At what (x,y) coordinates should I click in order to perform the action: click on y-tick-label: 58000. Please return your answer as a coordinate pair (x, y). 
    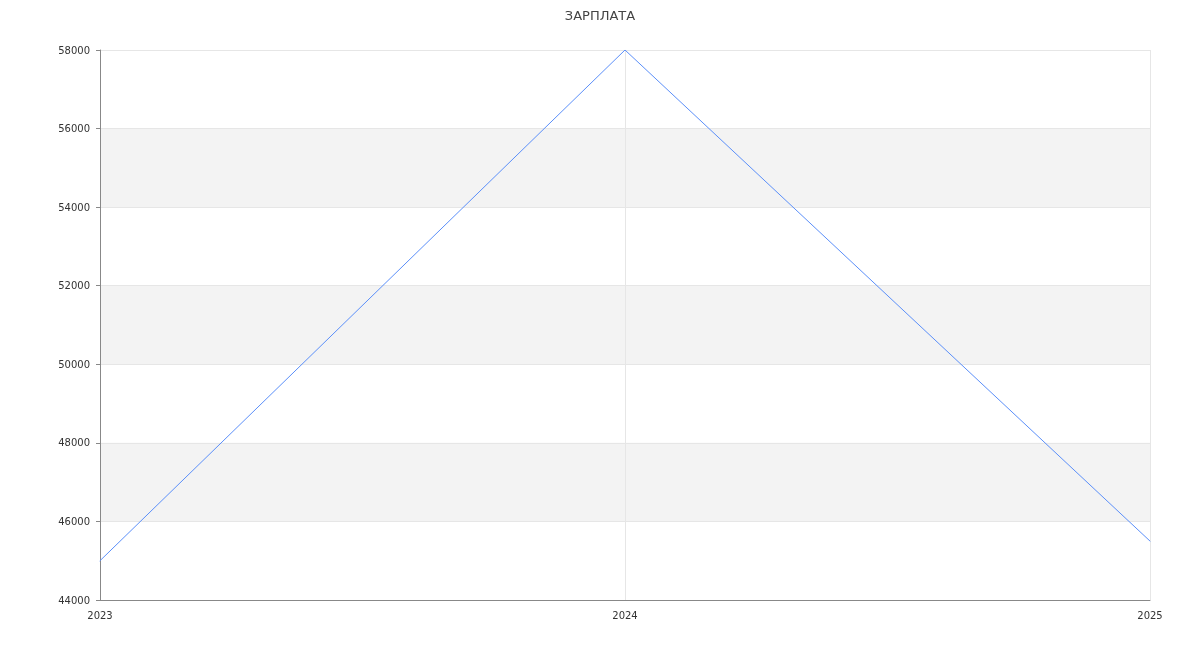
    Looking at the image, I should click on (74, 50).